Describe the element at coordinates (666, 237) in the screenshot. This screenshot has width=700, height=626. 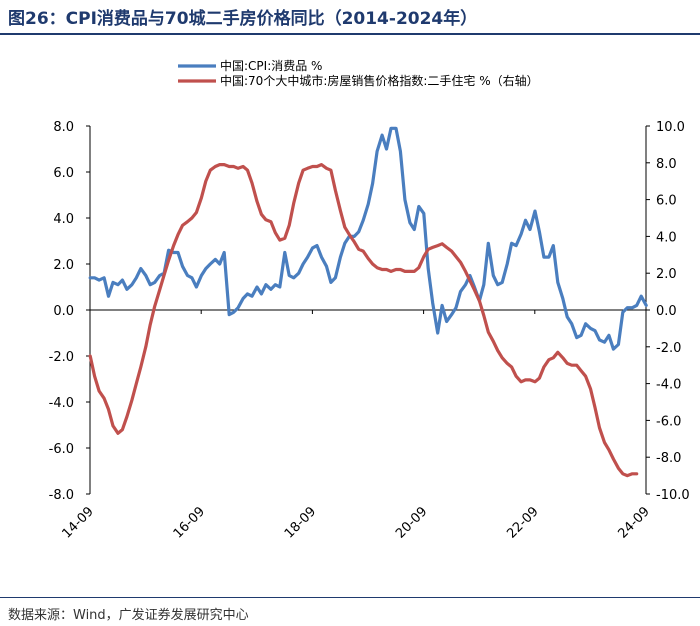
I see `y-right-tick-label: 4.0` at that location.